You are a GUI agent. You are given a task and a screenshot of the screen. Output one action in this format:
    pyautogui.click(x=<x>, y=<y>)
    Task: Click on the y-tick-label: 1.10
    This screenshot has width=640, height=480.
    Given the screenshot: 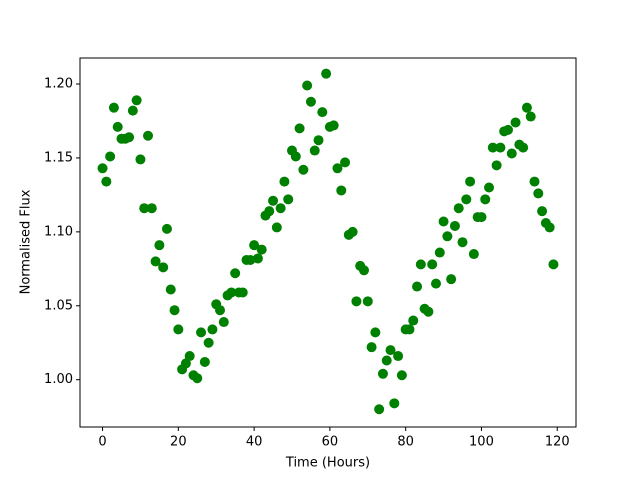 What is the action you would take?
    pyautogui.click(x=58, y=231)
    